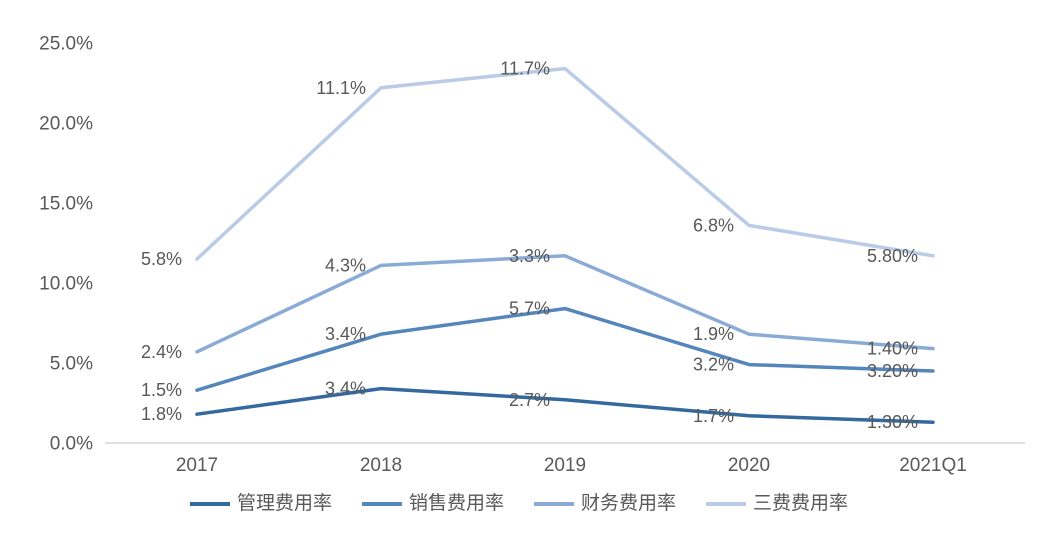 This screenshot has width=1038, height=538. What do you see at coordinates (341, 88) in the screenshot?
I see `data-label: 11.1%` at bounding box center [341, 88].